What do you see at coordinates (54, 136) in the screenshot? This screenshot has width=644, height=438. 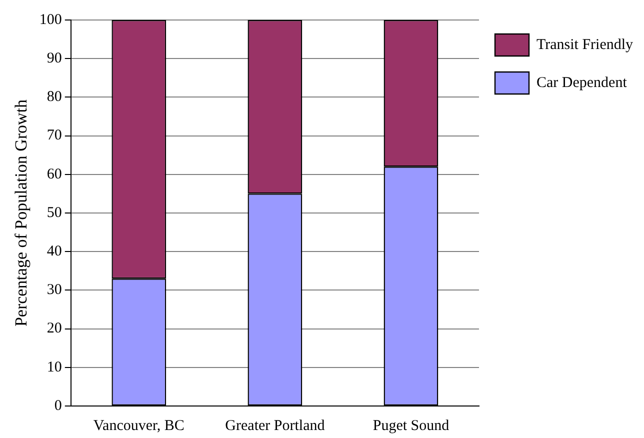 I see `y-tick-label: 70` at bounding box center [54, 136].